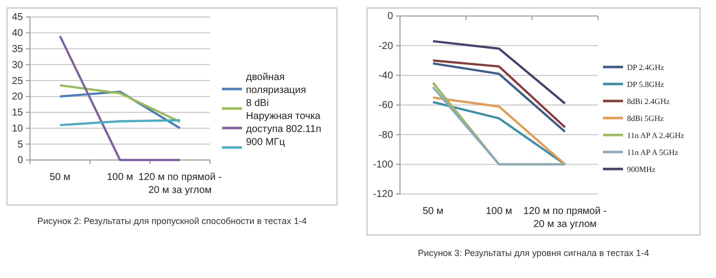 Image resolution: width=716 pixels, height=278 pixels. Describe the element at coordinates (18, 113) in the screenshot. I see `y-tick-label: 15` at that location.